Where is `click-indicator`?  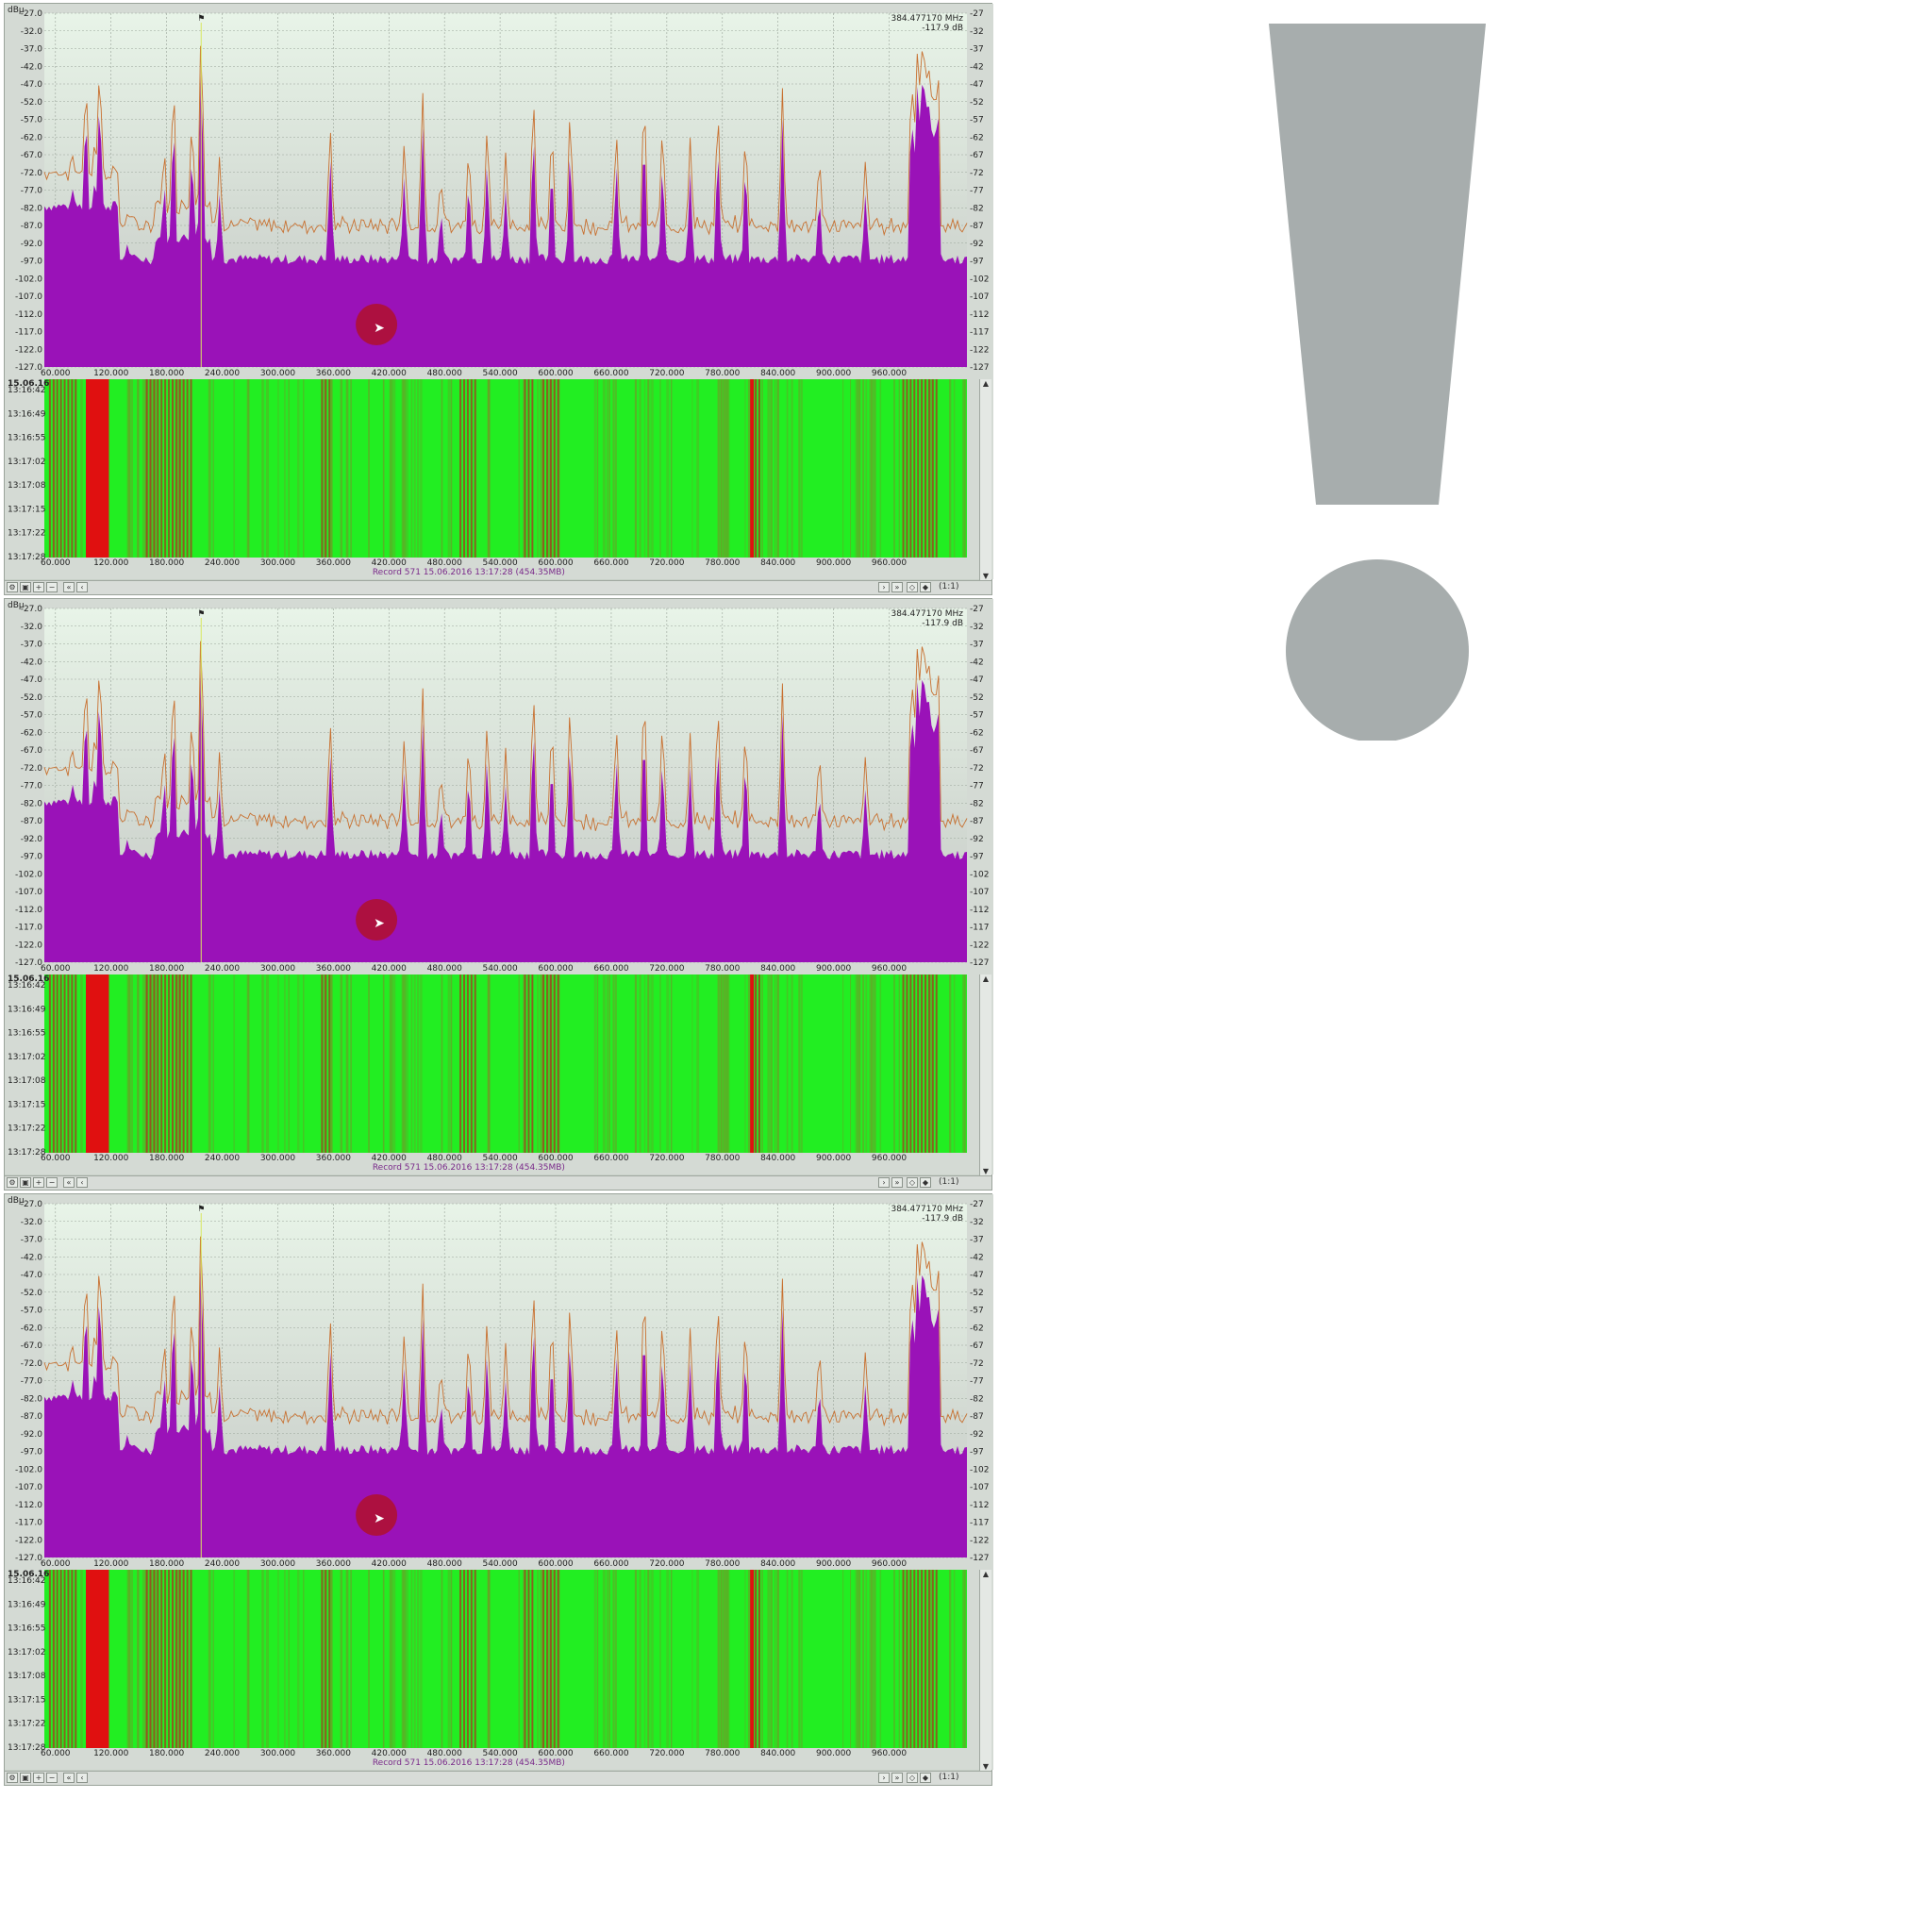 click-indicator is located at coordinates (377, 1515).